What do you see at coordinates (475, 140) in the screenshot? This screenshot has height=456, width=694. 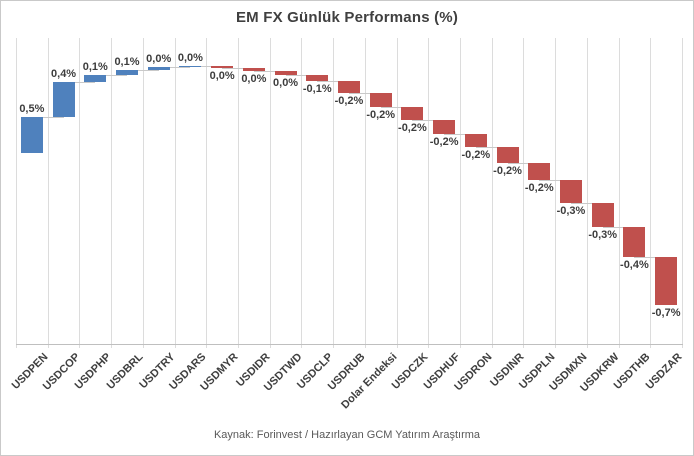 I see `bar-usdron` at bounding box center [475, 140].